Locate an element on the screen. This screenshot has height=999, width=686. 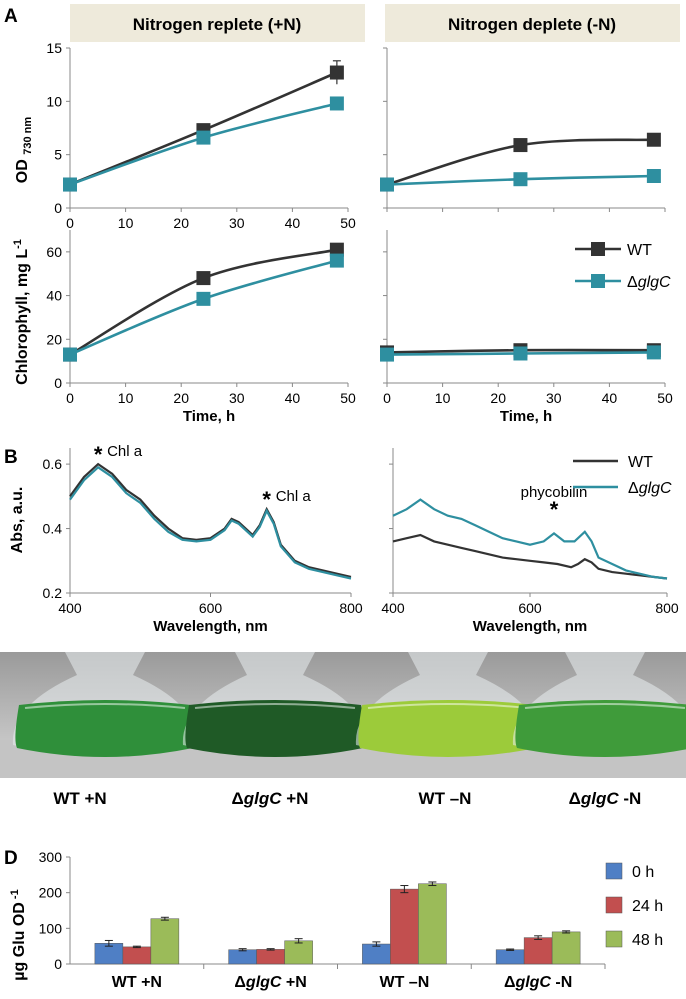
label-part: Chlorophyll, mg L is located at coordinates (22, 317).